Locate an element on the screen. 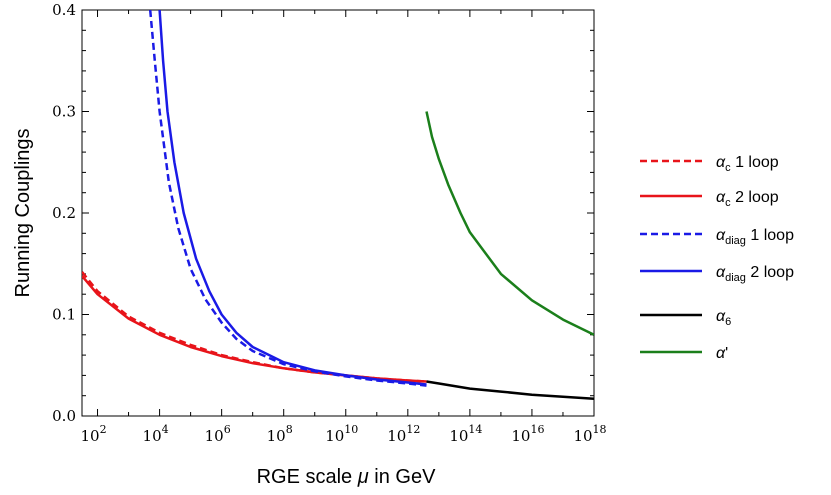  series-line-alpha-c-2loop is located at coordinates (254, 329).